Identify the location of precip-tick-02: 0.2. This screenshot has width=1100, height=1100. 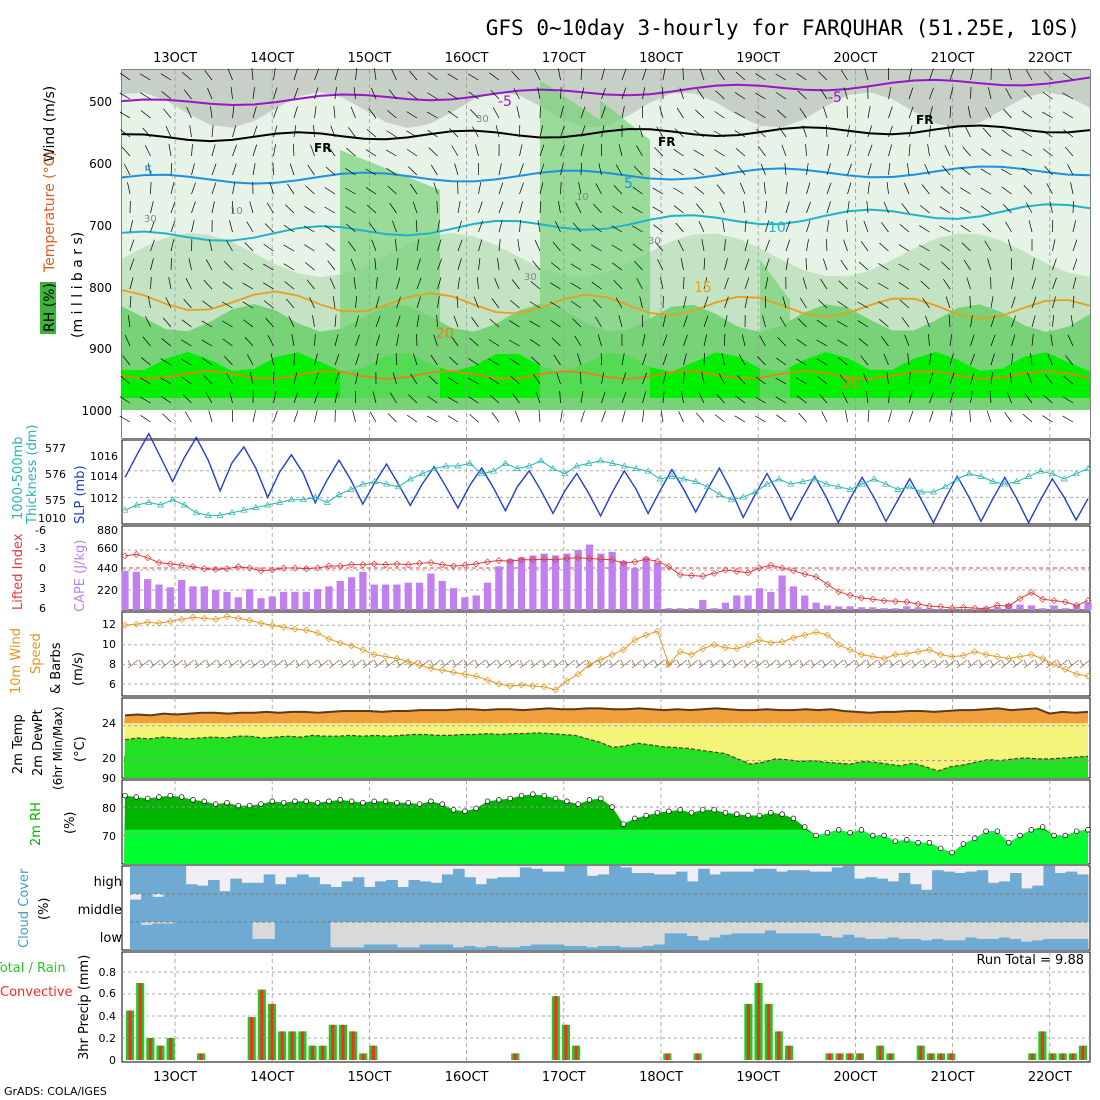
(108, 1038).